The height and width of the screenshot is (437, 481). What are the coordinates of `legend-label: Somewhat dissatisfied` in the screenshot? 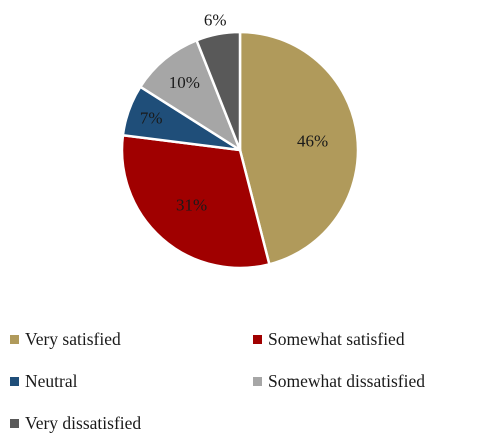 It's located at (346, 381).